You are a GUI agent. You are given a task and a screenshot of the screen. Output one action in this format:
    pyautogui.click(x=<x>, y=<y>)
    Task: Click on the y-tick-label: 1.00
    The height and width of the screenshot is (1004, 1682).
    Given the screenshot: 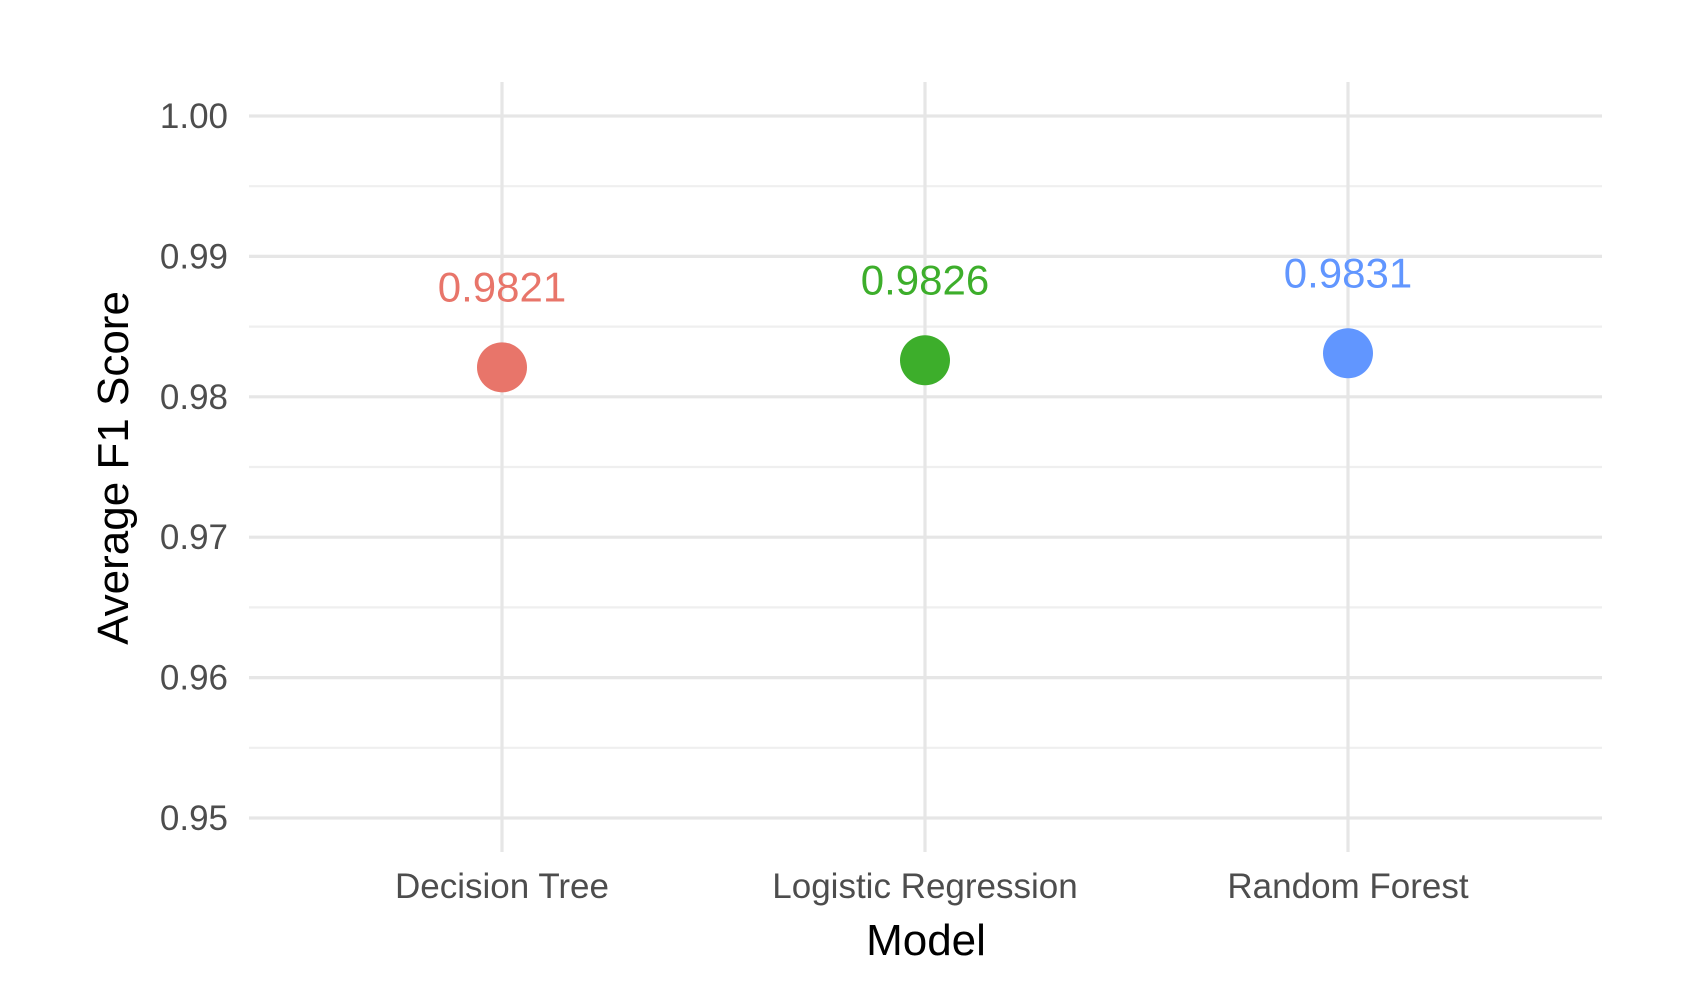 What is the action you would take?
    pyautogui.click(x=194, y=116)
    